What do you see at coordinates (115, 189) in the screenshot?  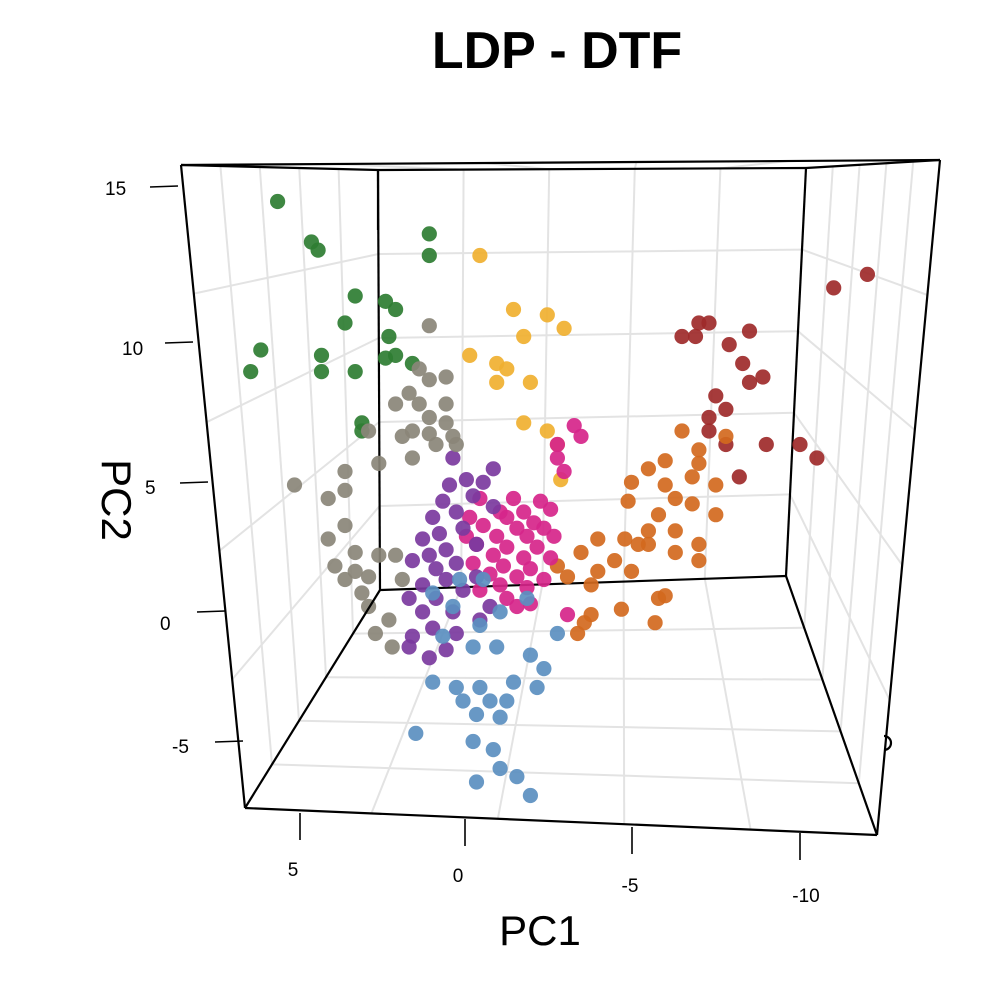 I see `y-tick-label: 15` at bounding box center [115, 189].